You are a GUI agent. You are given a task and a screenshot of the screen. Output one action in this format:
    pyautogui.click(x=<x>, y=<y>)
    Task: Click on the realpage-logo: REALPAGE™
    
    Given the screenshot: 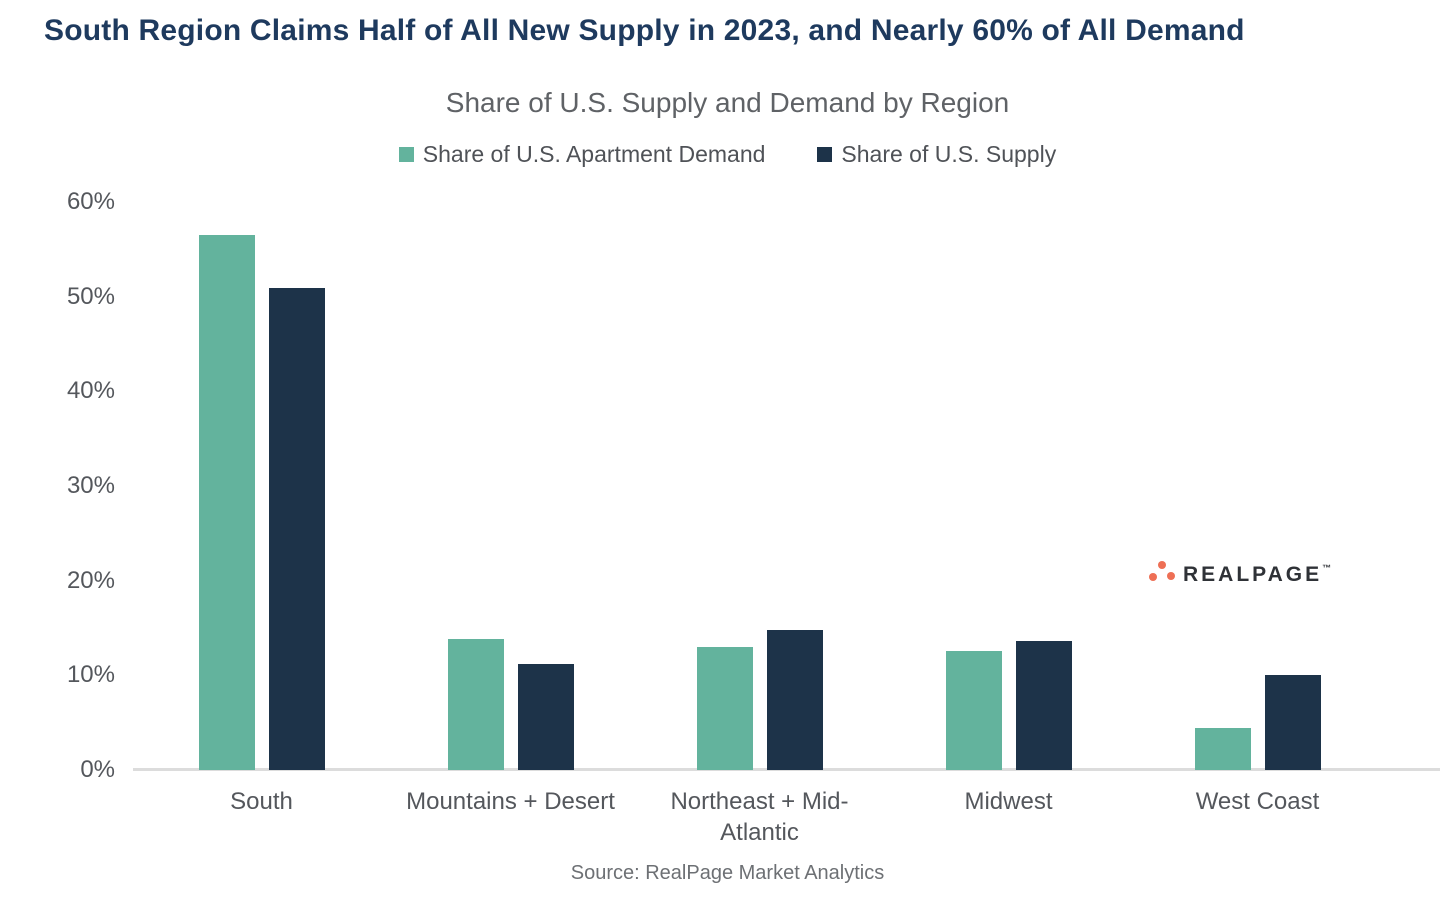 What is the action you would take?
    pyautogui.click(x=1241, y=576)
    